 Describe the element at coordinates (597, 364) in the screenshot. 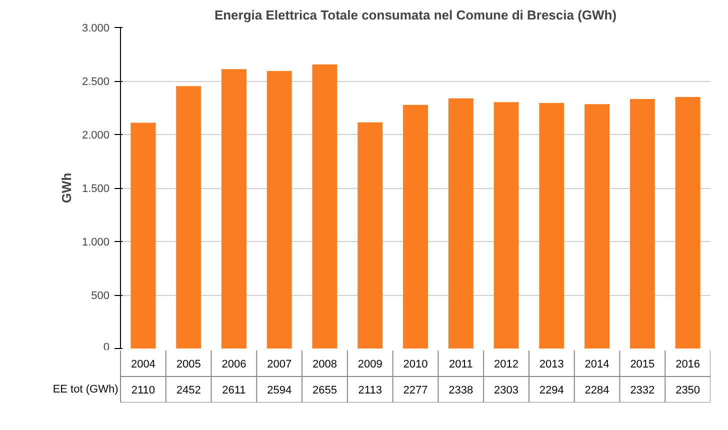

I see `x-tick-label: 2014` at that location.